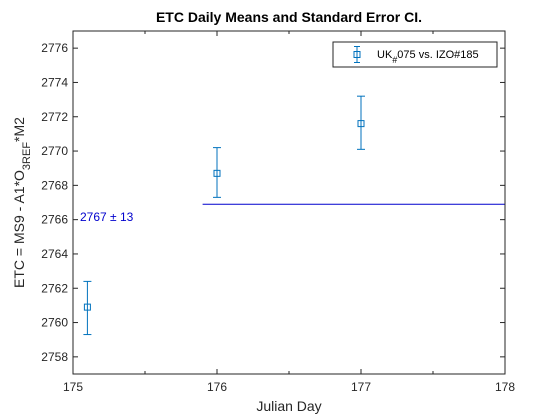 This screenshot has height=420, width=560. I want to click on reference-group: 2767 ± 13, so click(292, 213).